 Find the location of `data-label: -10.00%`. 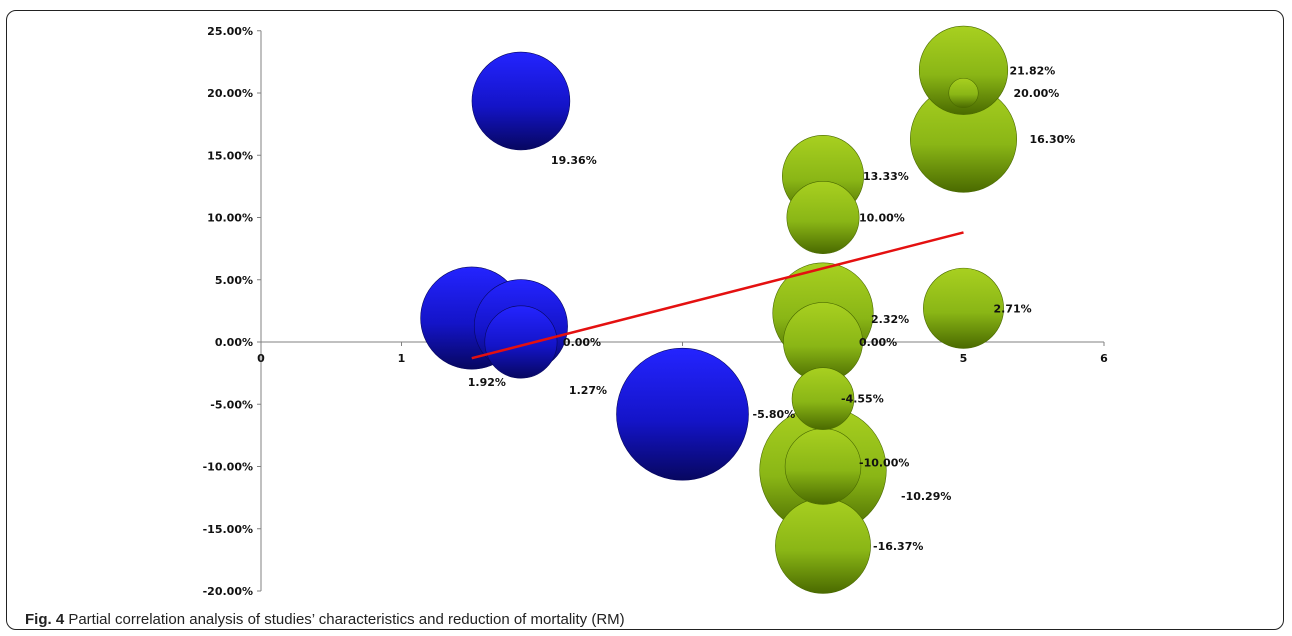

data-label: -10.00% is located at coordinates (884, 463).